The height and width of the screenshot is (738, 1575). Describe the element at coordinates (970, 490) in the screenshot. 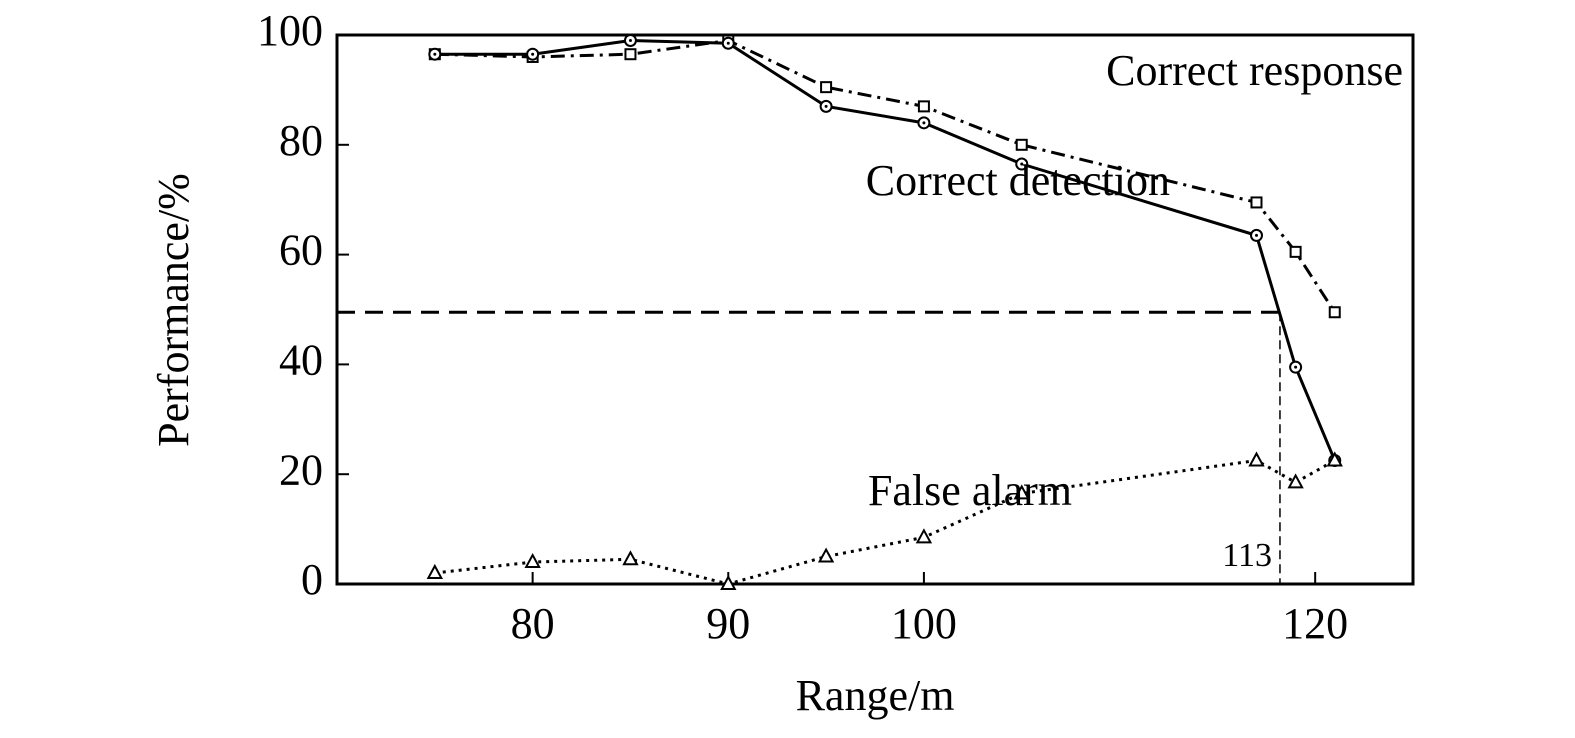

I see `series-label: False alarm` at that location.